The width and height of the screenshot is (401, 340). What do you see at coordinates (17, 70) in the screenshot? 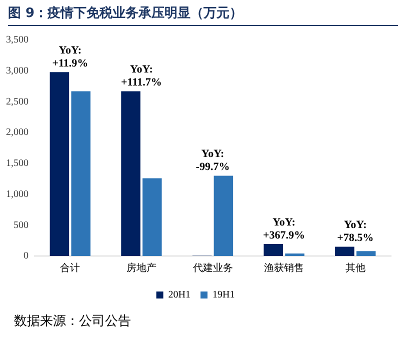
I see `y-tick-label: 3,000` at bounding box center [17, 70].